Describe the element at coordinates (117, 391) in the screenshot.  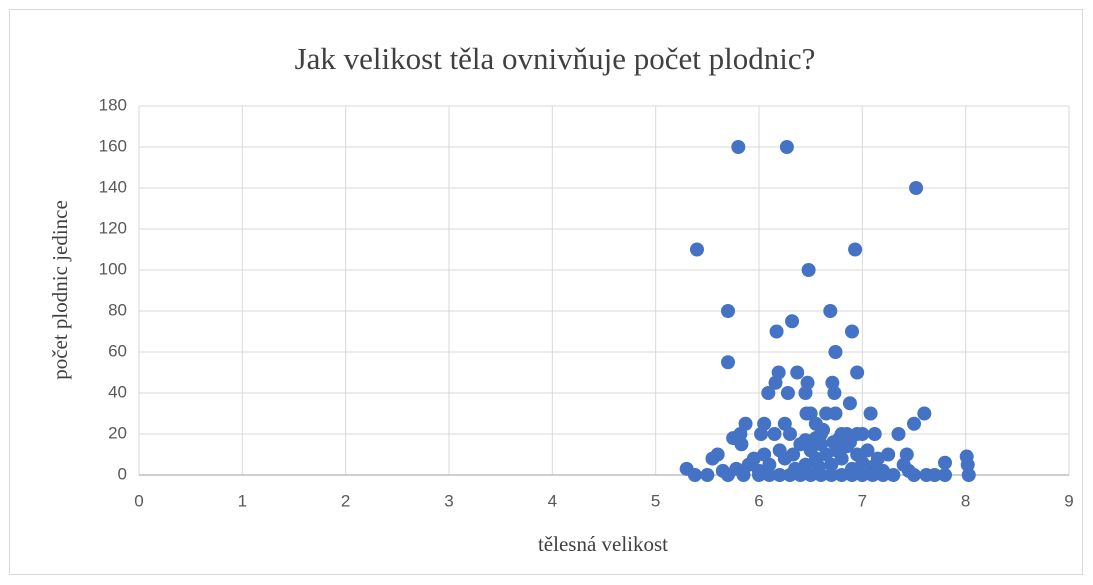
I see `y-tick-label: 40` at that location.